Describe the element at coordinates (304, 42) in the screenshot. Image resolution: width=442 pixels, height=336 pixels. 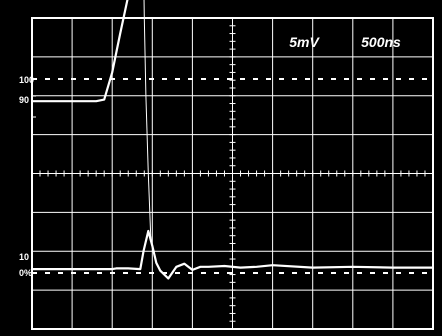
I see `volts-per-div-label: 5mV` at that location.